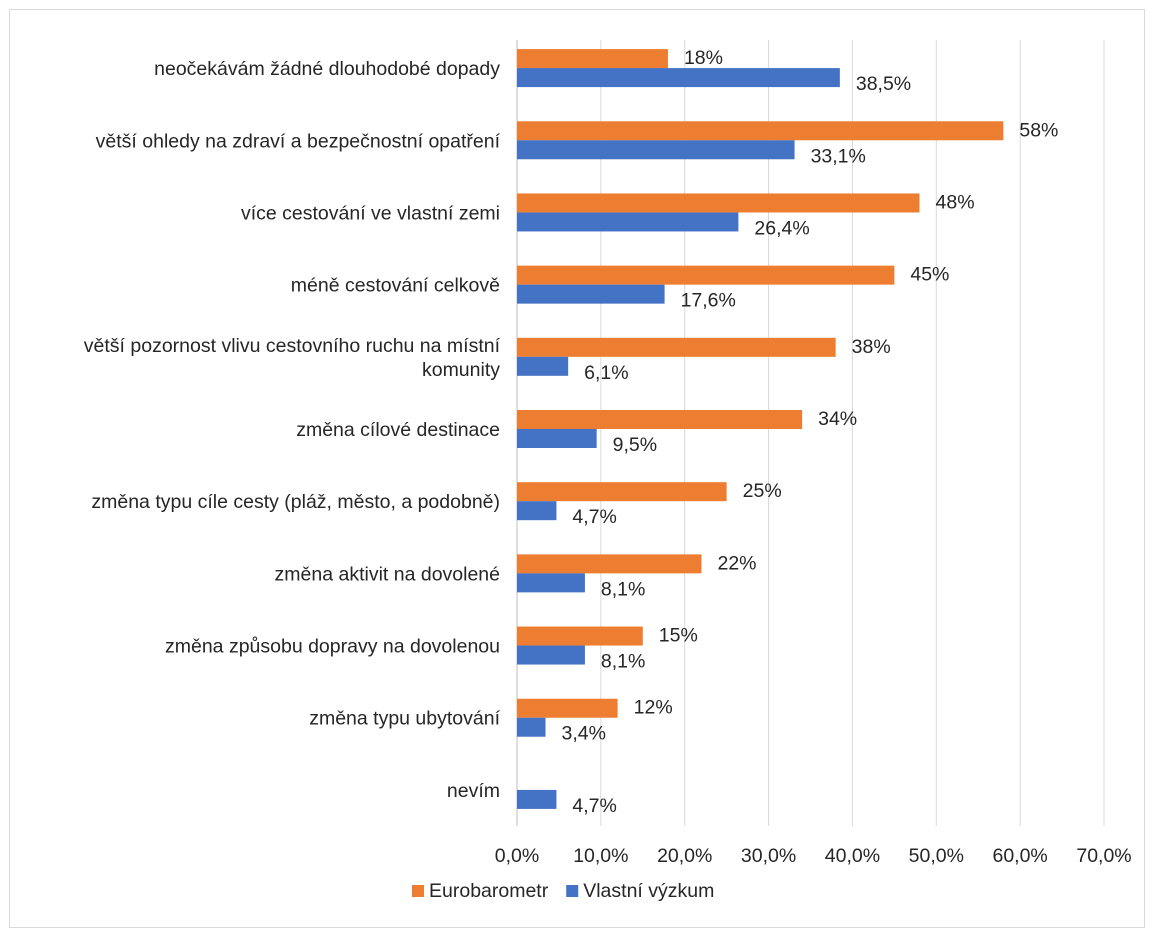  Describe the element at coordinates (678, 636) in the screenshot. I see `data-label-eurobarometr: 15%` at that location.